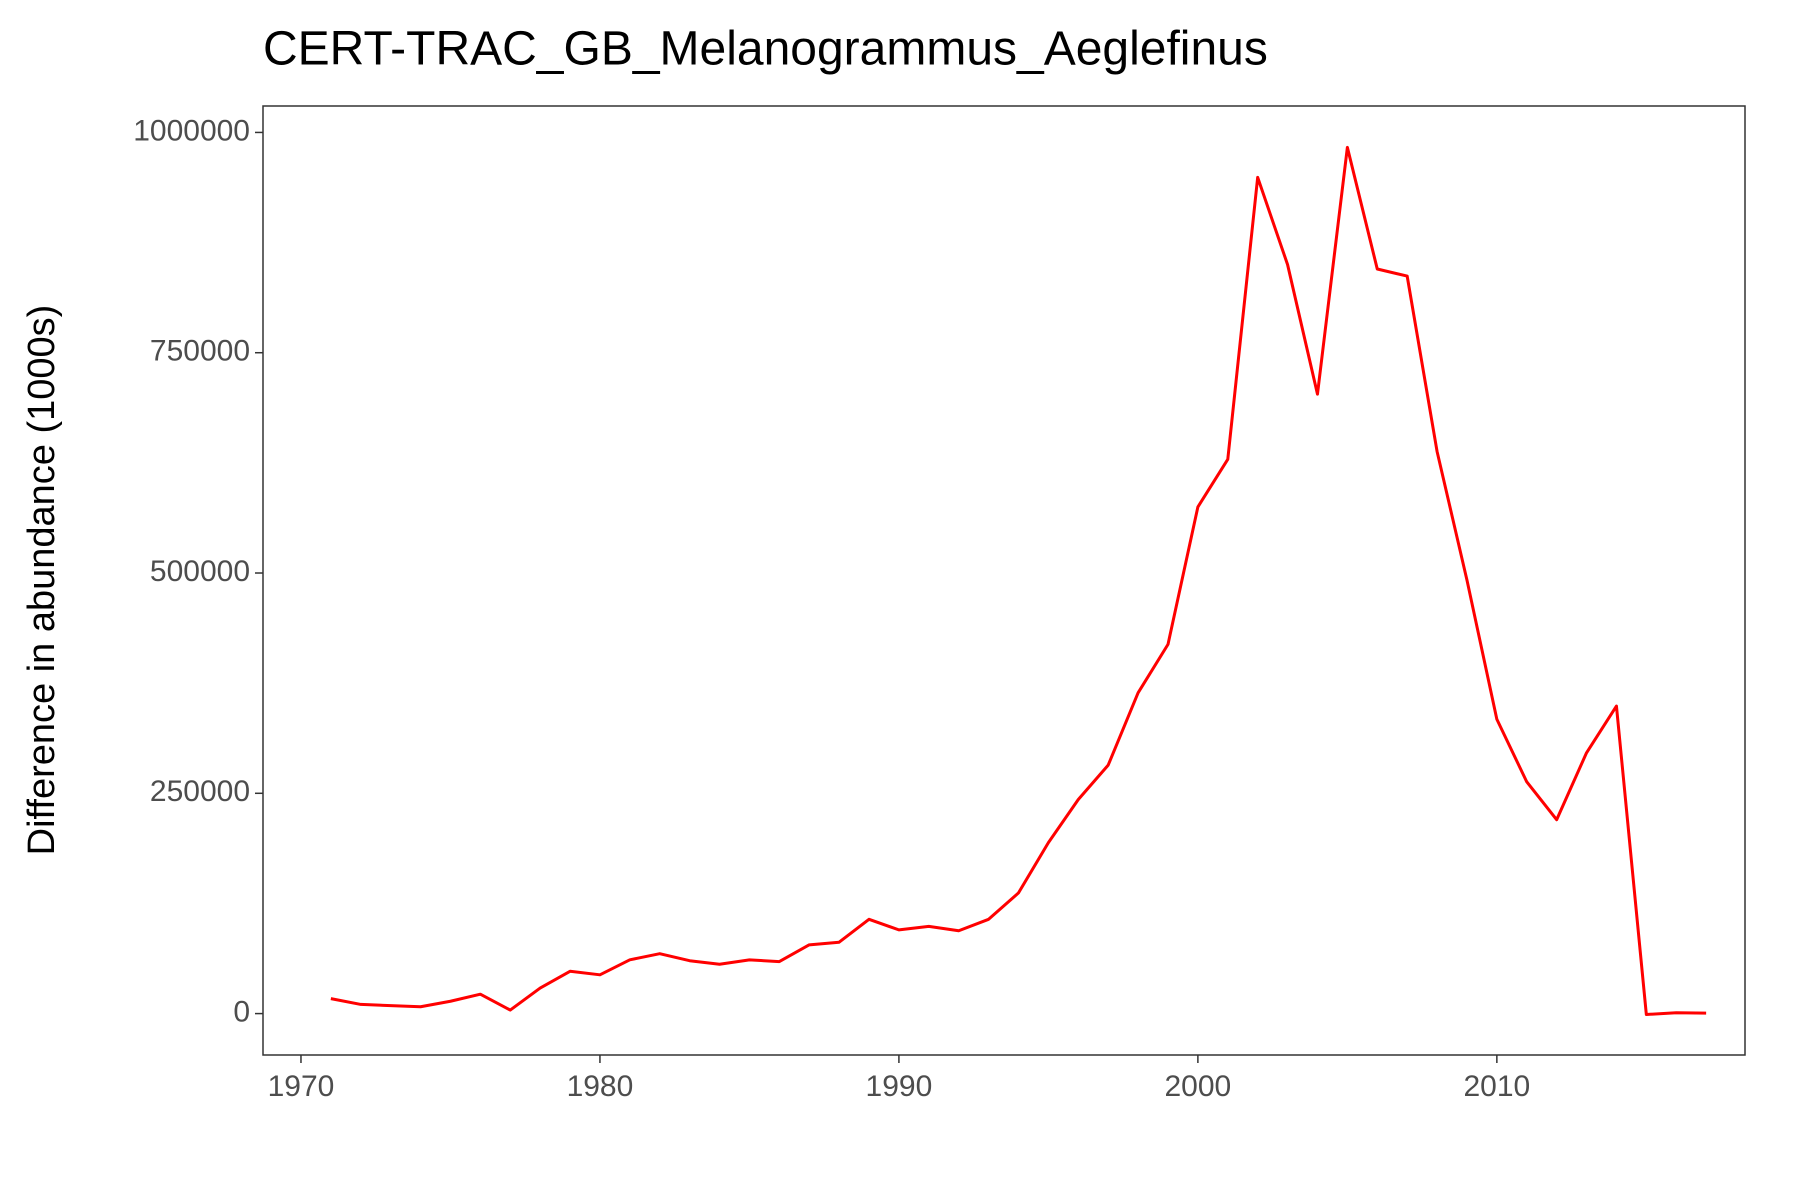 The width and height of the screenshot is (1800, 1200). Describe the element at coordinates (200, 351) in the screenshot. I see `y-tick-label: 750000` at that location.